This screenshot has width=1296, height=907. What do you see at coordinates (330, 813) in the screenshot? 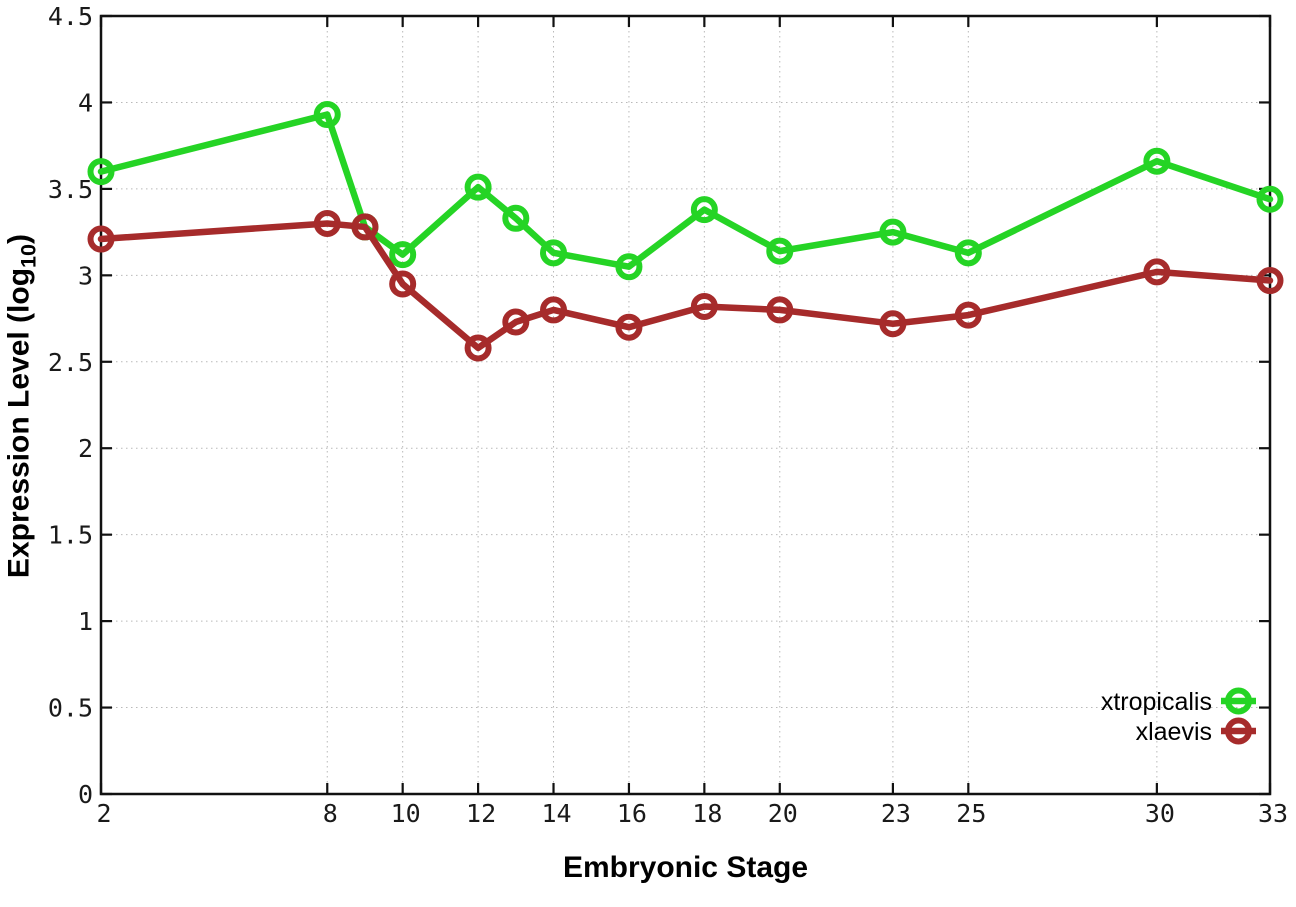
I see `x-tick-label: 8` at bounding box center [330, 813].